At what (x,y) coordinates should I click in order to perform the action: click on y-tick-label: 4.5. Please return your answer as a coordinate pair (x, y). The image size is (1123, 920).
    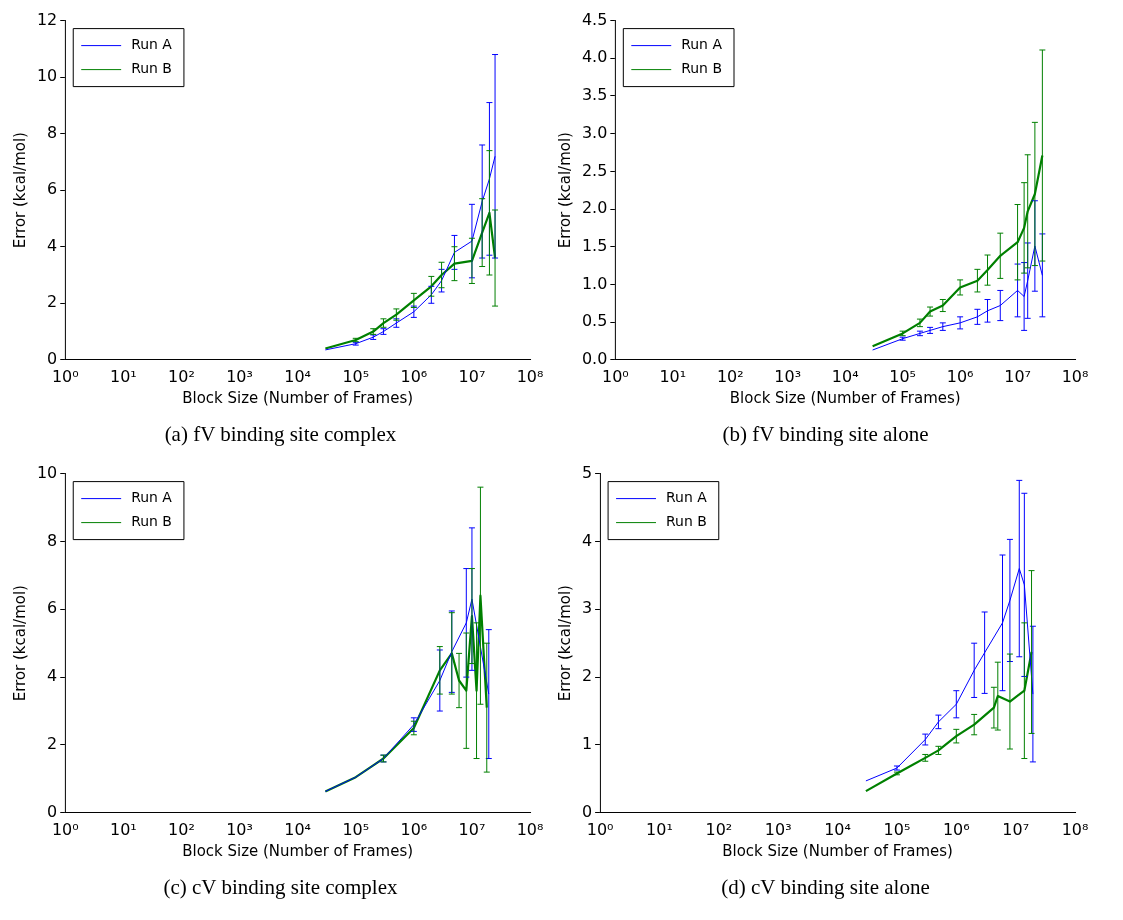
    Looking at the image, I should click on (594, 19).